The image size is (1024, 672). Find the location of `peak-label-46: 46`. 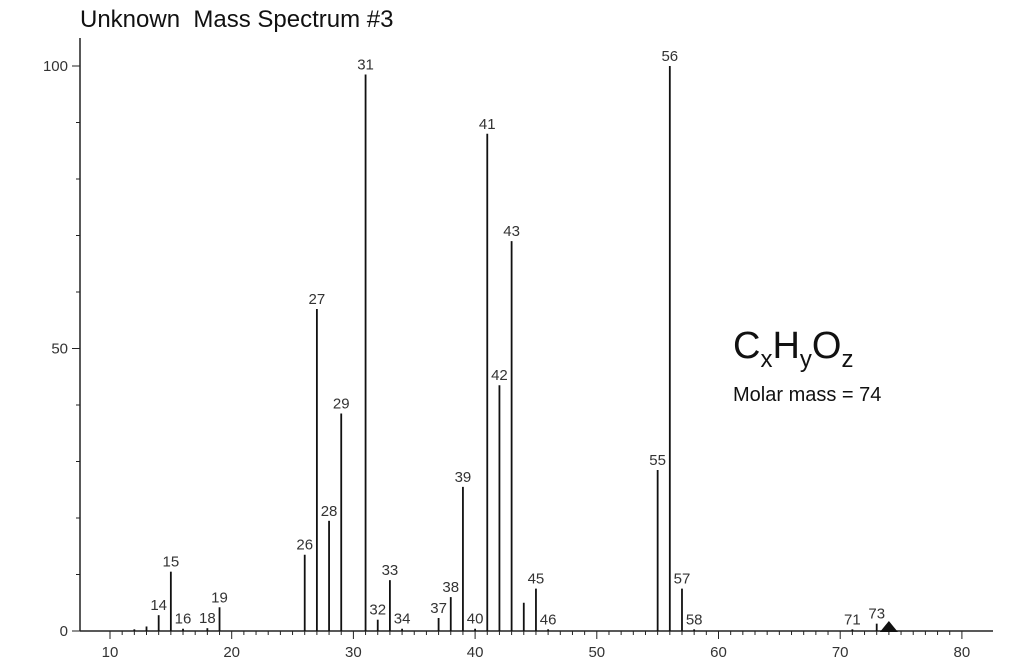

peak-label-46: 46 is located at coordinates (548, 619).